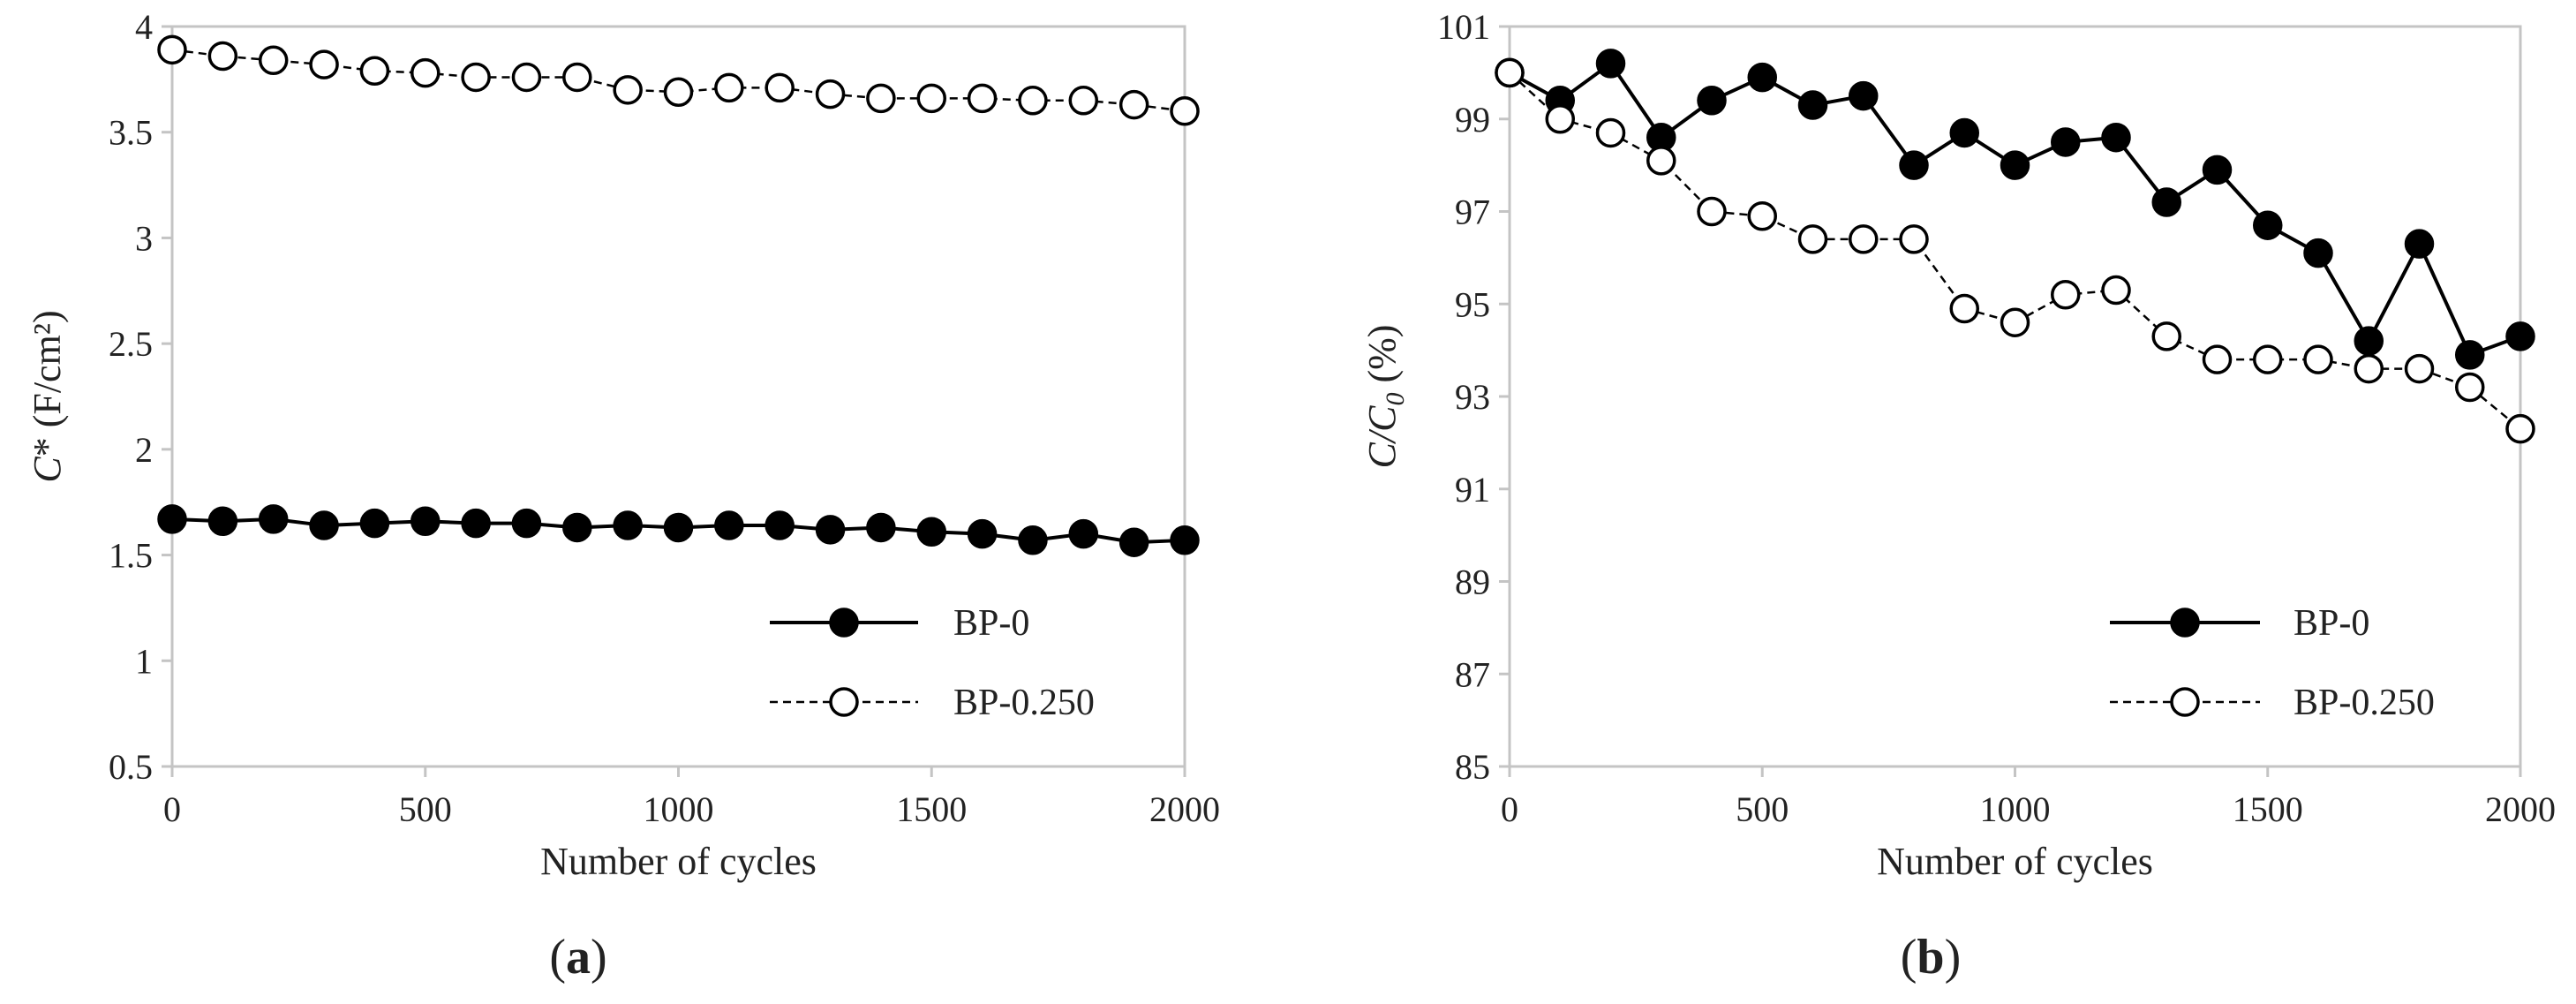 This screenshot has width=2576, height=1004. I want to click on panel-caption: (b), so click(1931, 958).